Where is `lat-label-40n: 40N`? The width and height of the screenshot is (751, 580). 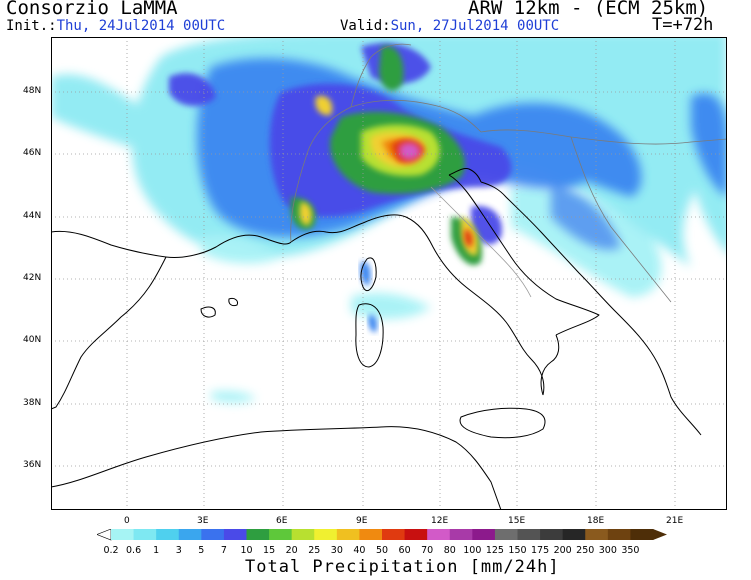 lat-label-40n: 40N is located at coordinates (32, 340).